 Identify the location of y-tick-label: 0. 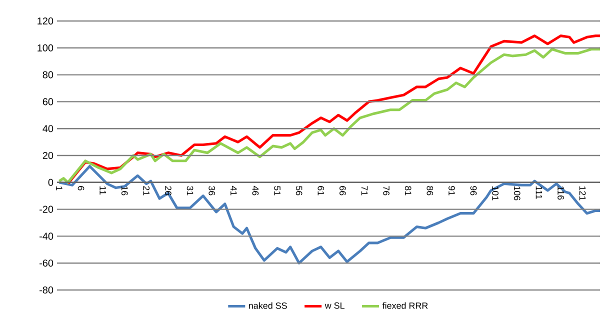
(51, 182).